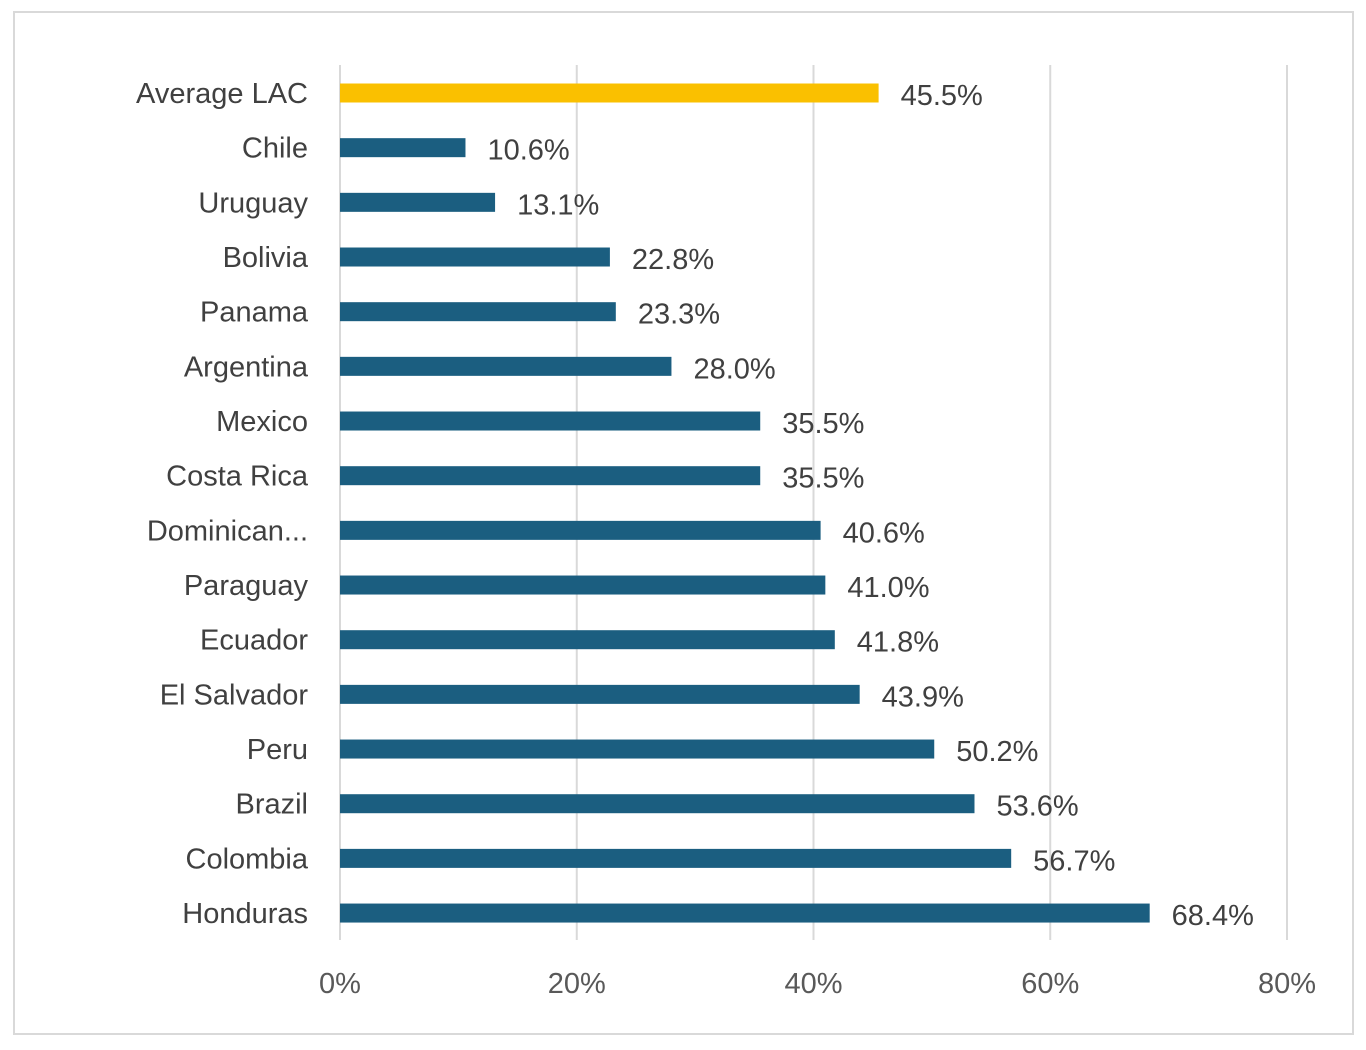  Describe the element at coordinates (745, 913) in the screenshot. I see `bar-honduras` at that location.